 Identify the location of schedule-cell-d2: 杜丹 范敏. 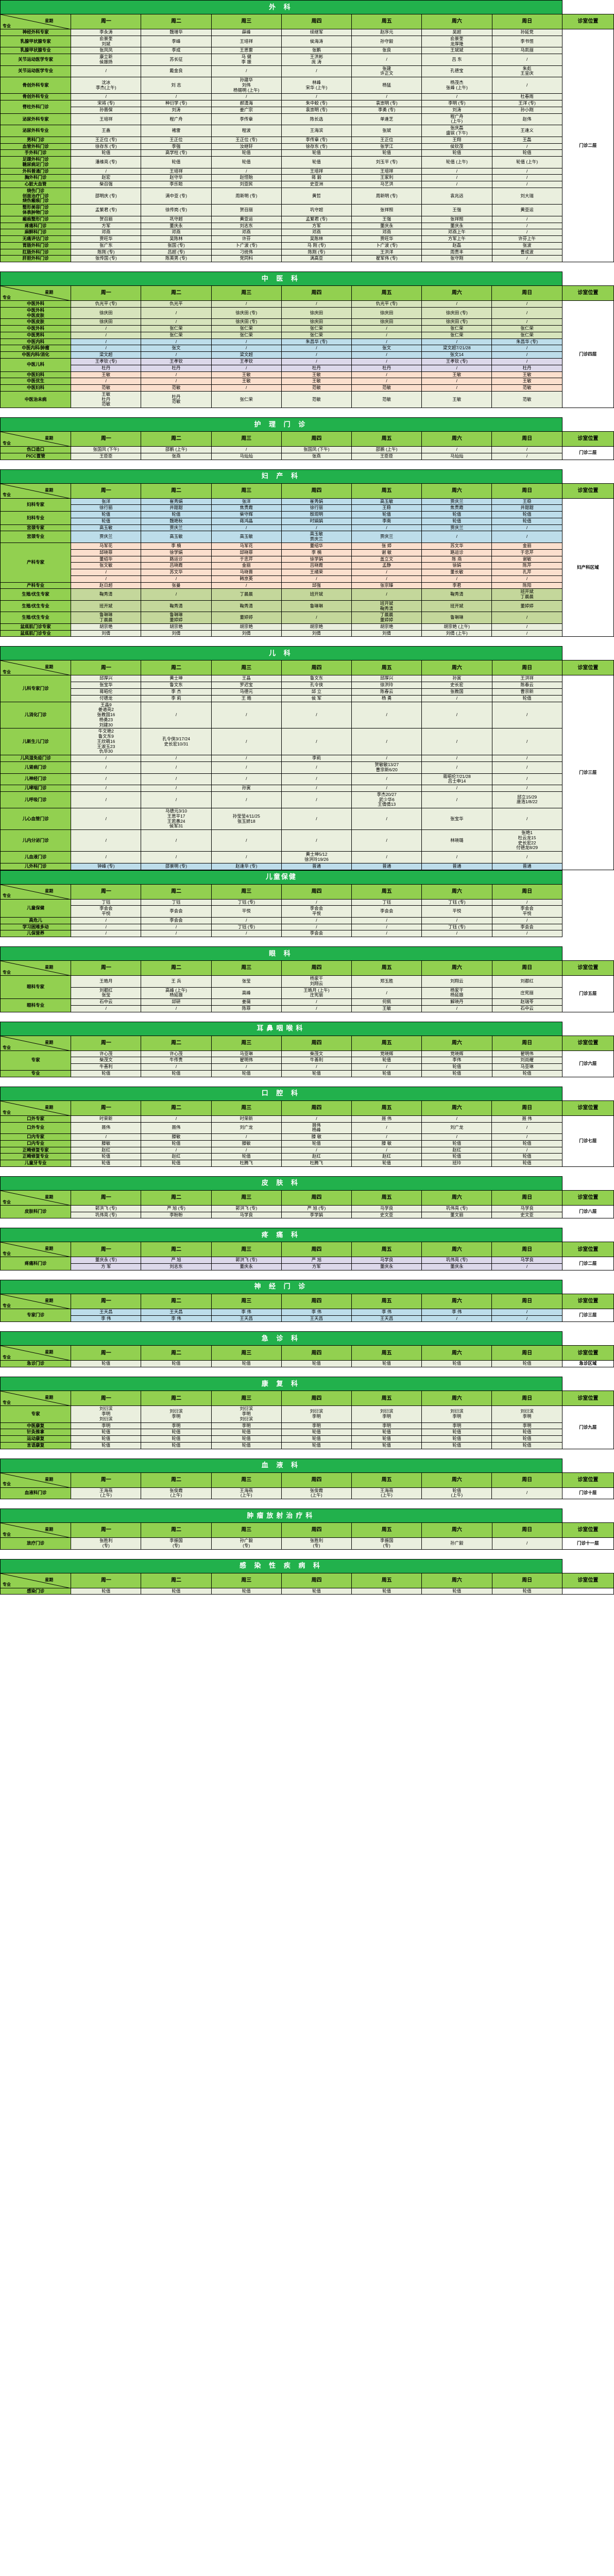
(176, 400).